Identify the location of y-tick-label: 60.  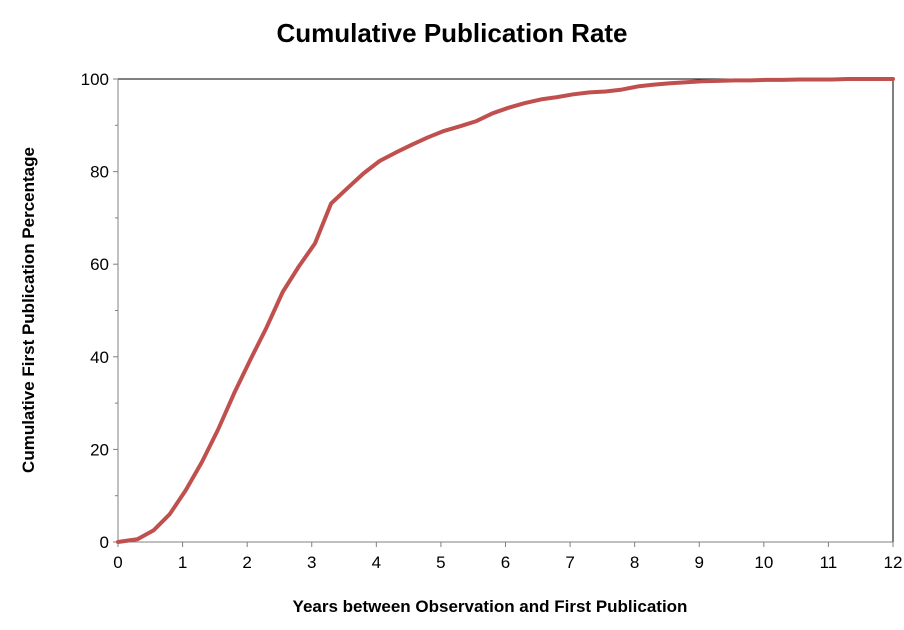
(99, 264).